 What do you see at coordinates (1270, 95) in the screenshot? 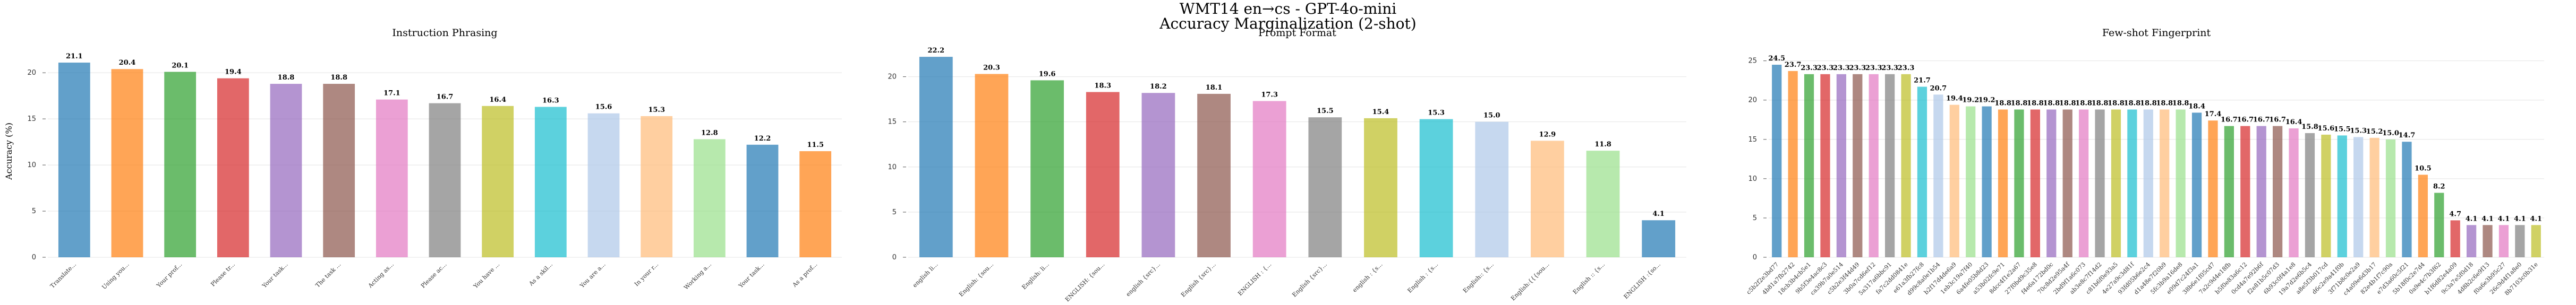
I see `bar-value-label: 17.3` at bounding box center [1270, 95].